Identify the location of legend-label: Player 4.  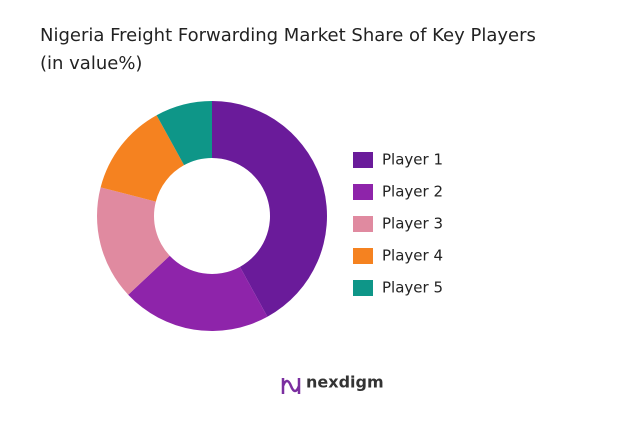
(412, 256).